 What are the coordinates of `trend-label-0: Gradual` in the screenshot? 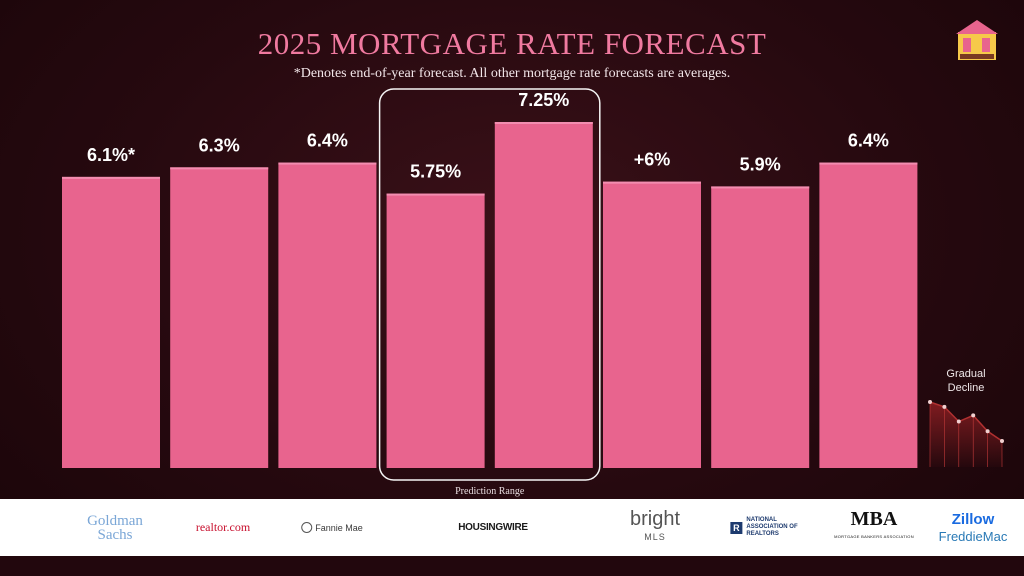 It's located at (965, 374).